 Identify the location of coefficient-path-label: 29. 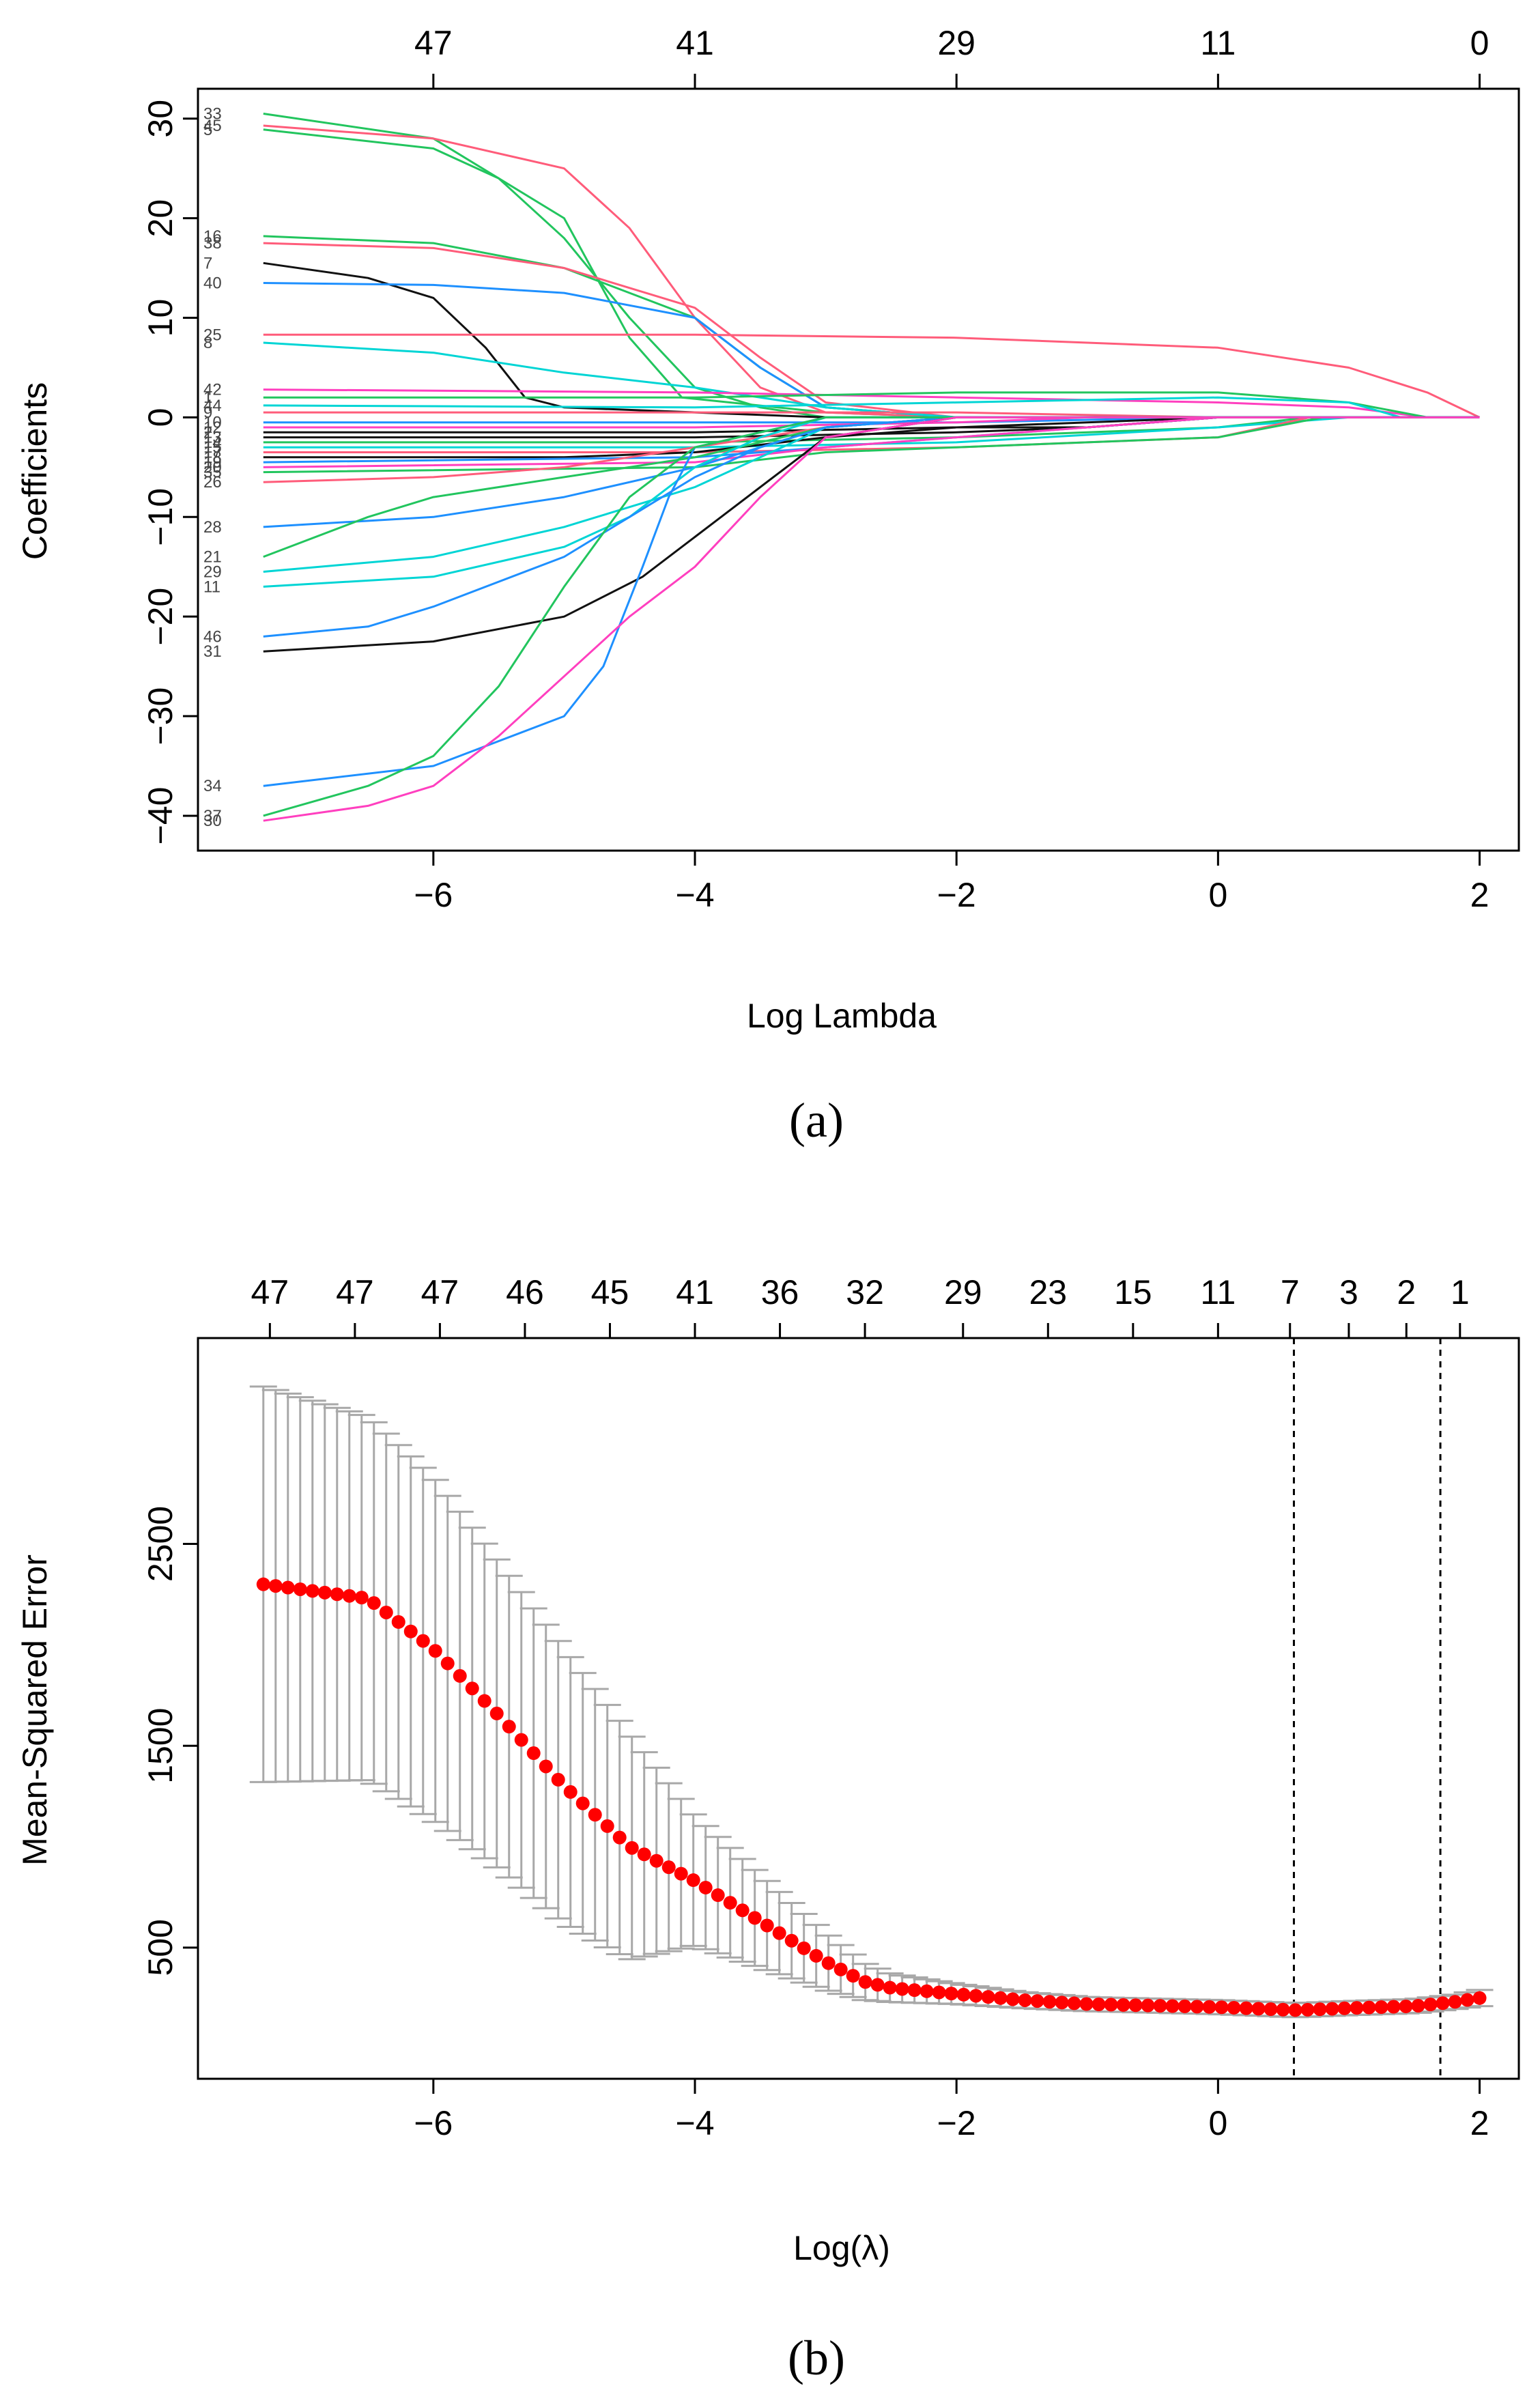
(212, 572).